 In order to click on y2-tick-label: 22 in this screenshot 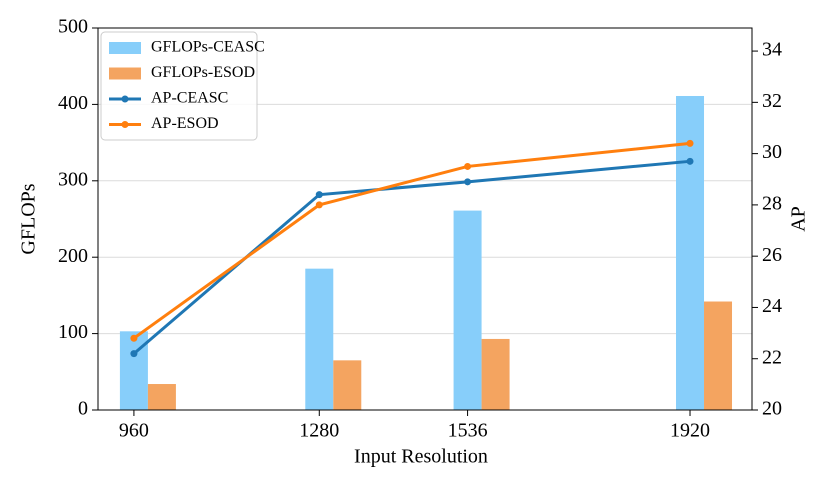, I will do `click(772, 357)`.